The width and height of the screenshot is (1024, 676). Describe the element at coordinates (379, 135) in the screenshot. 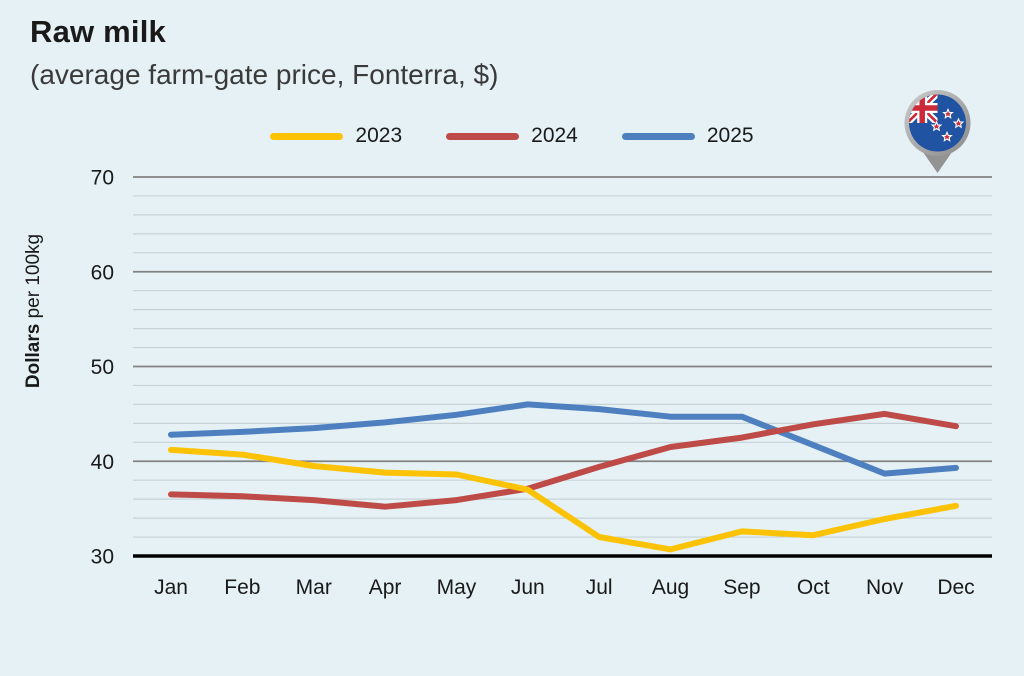

I see `legend-label-2023: 2023` at that location.